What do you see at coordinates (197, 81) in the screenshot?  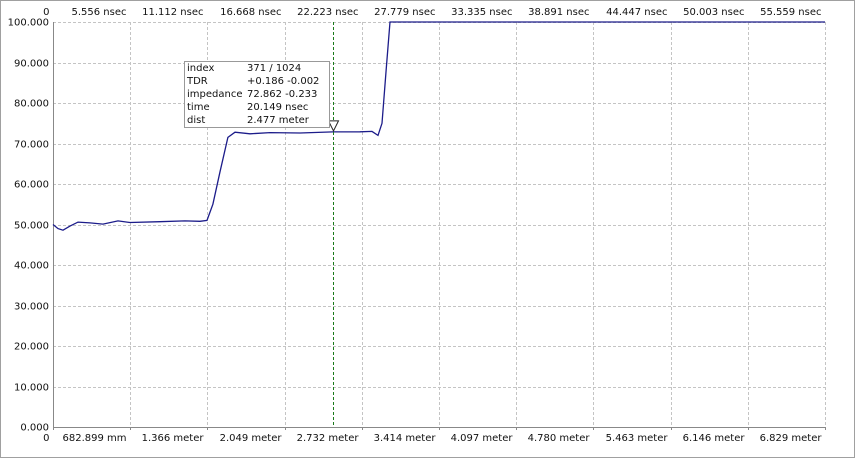 I see `tooltip-key: TDR` at bounding box center [197, 81].